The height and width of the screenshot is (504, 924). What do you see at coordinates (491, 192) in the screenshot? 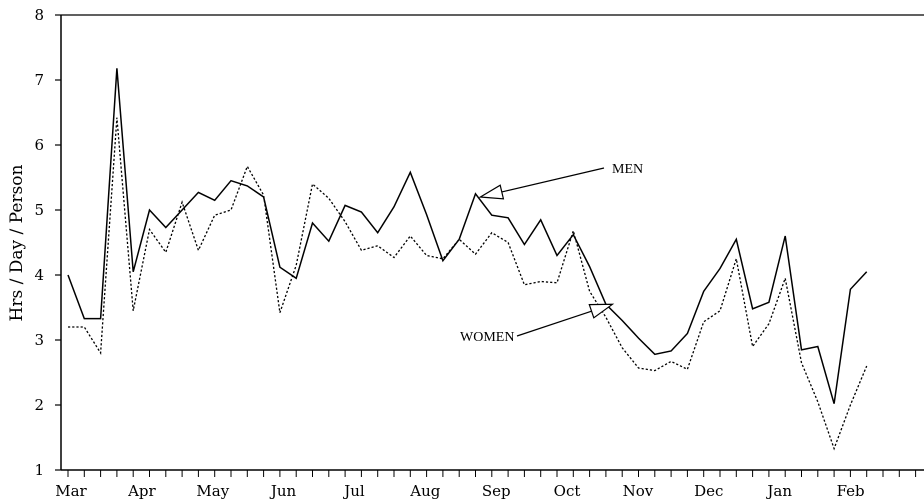
I see `annotation-men-arrow-head` at bounding box center [491, 192].